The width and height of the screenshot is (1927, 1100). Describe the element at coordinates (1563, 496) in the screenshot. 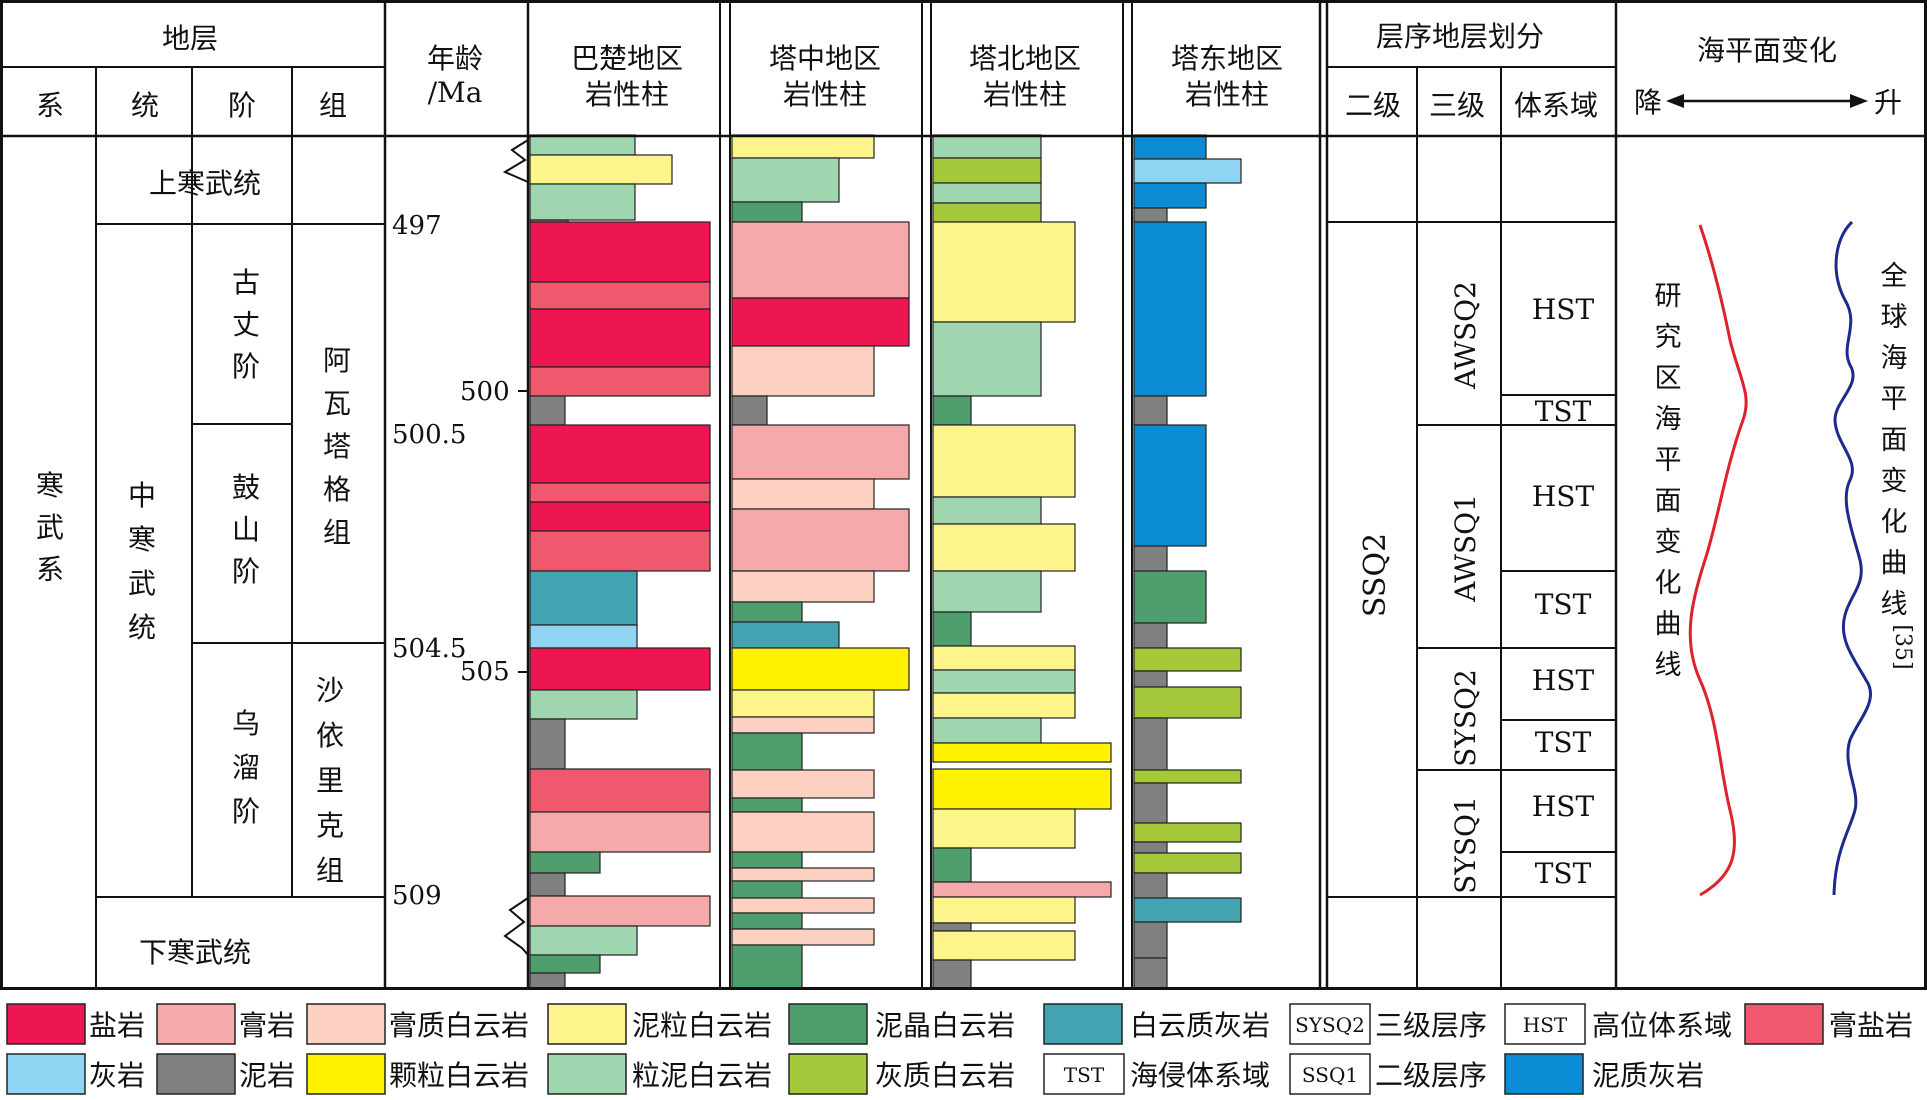

I see `hst-awsq1: HST` at that location.